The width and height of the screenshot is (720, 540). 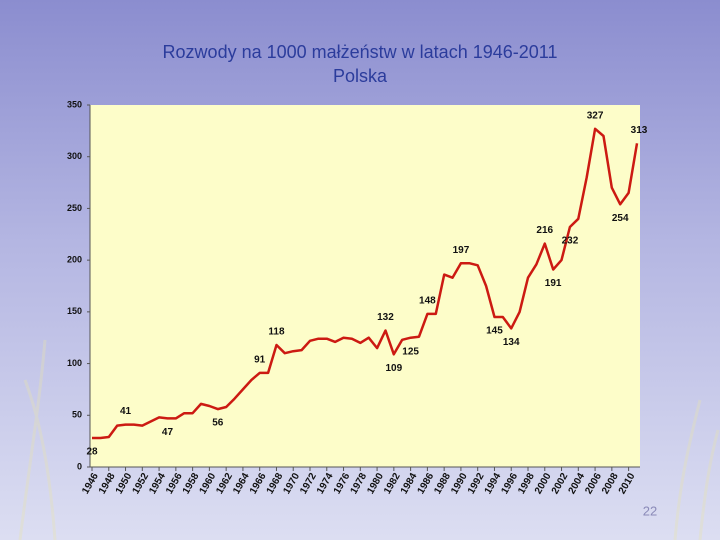 I want to click on x-tick-label: 1984, so click(x=409, y=483).